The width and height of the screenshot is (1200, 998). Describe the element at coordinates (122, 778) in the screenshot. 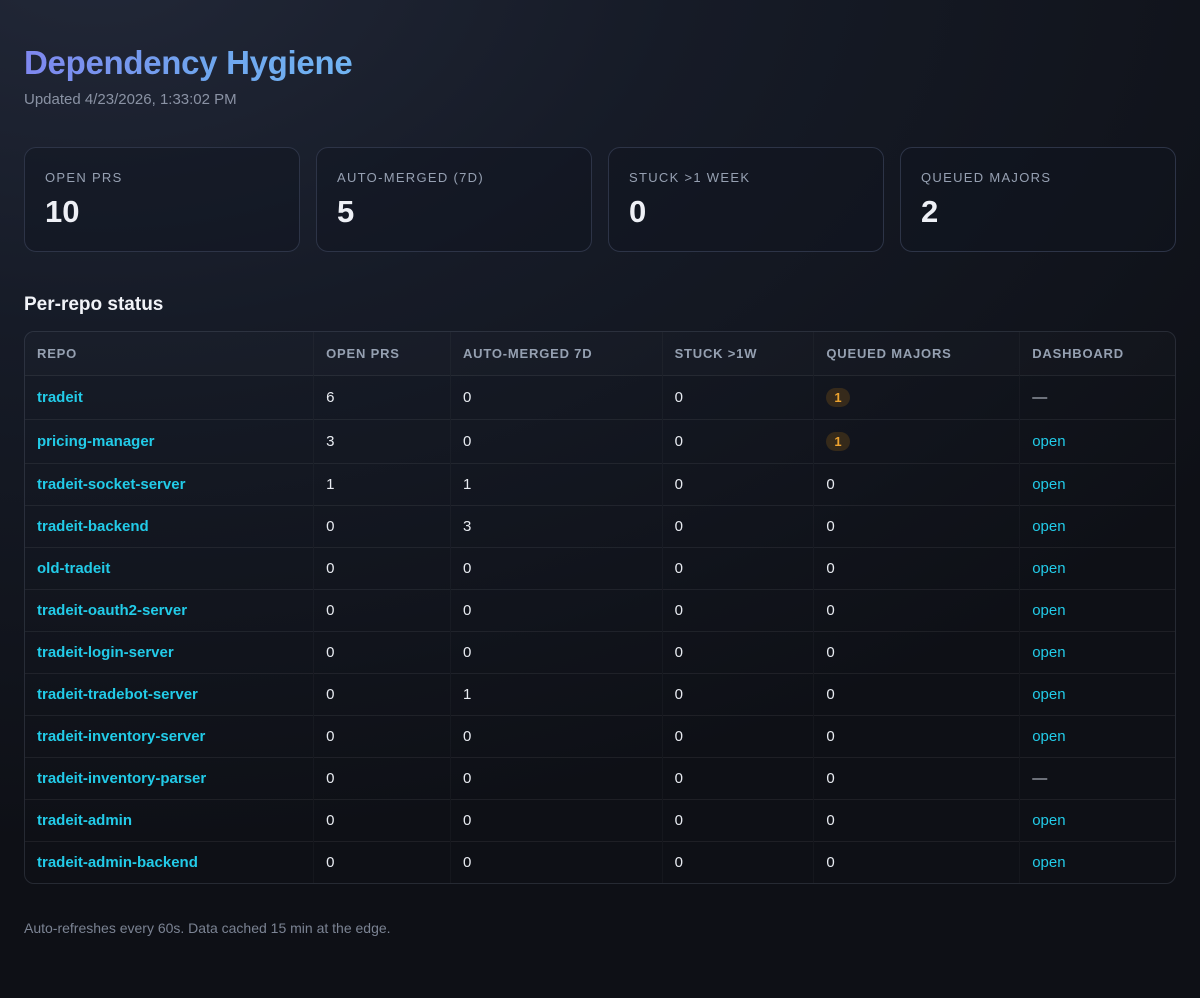

I see `repo-link: tradeit-inventory-parser` at that location.